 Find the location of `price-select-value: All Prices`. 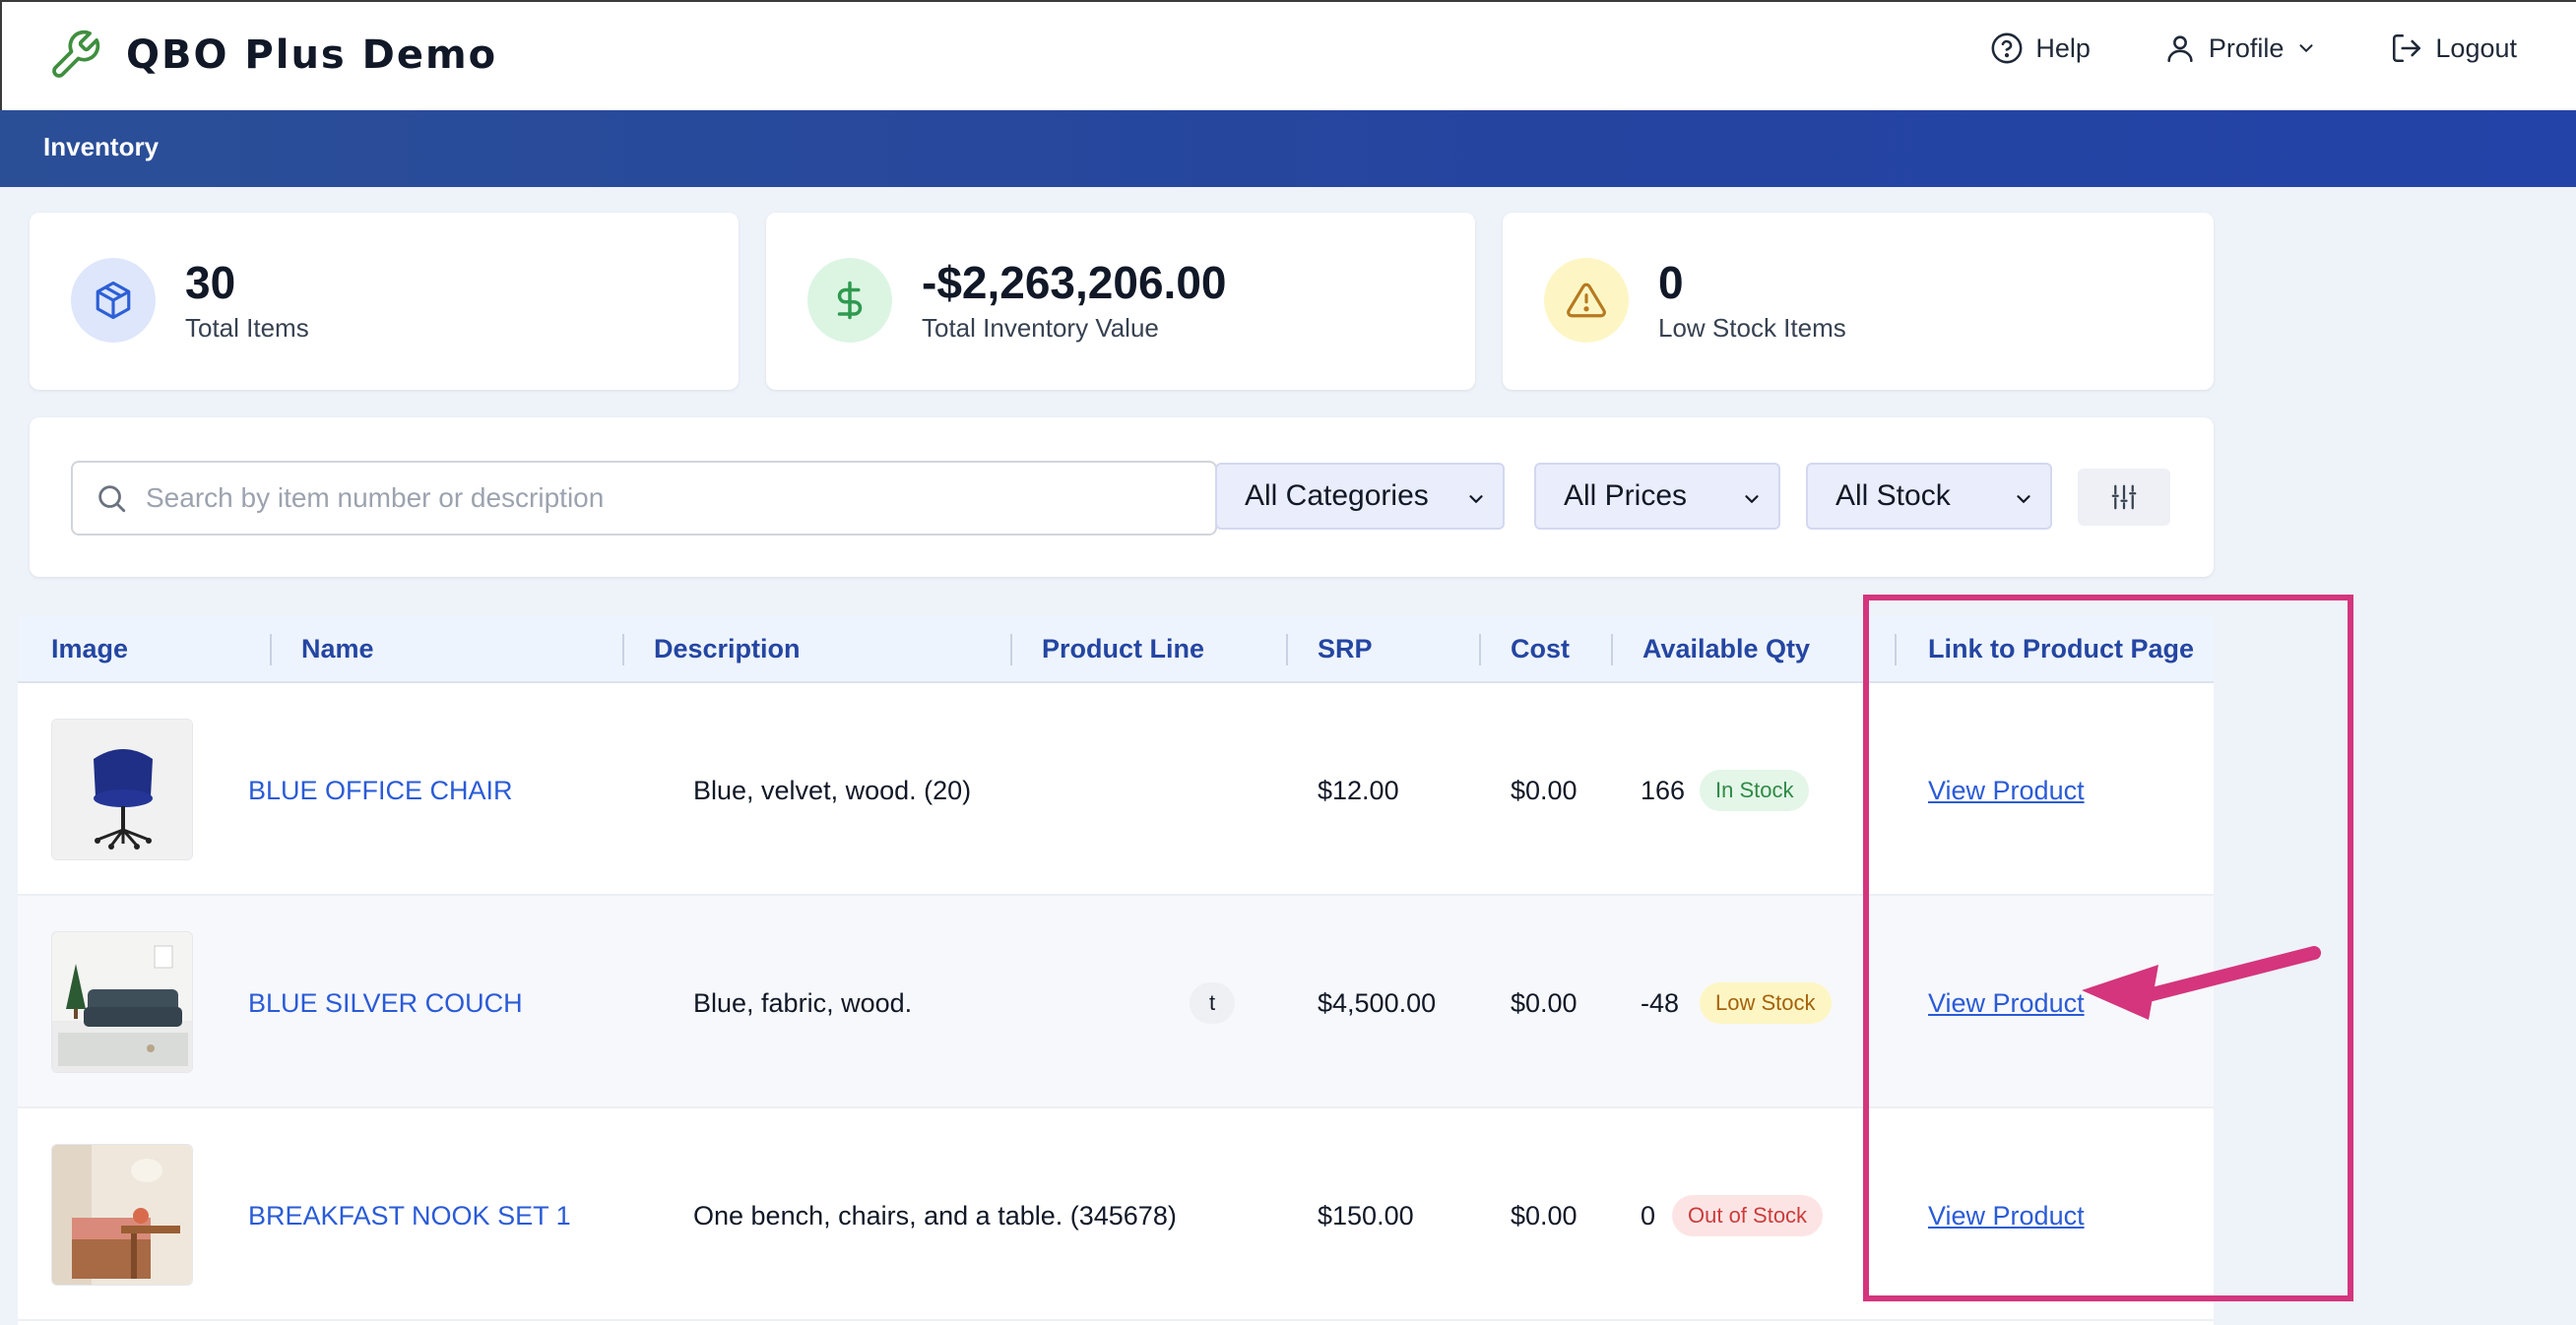

price-select-value: All Prices is located at coordinates (1626, 496).